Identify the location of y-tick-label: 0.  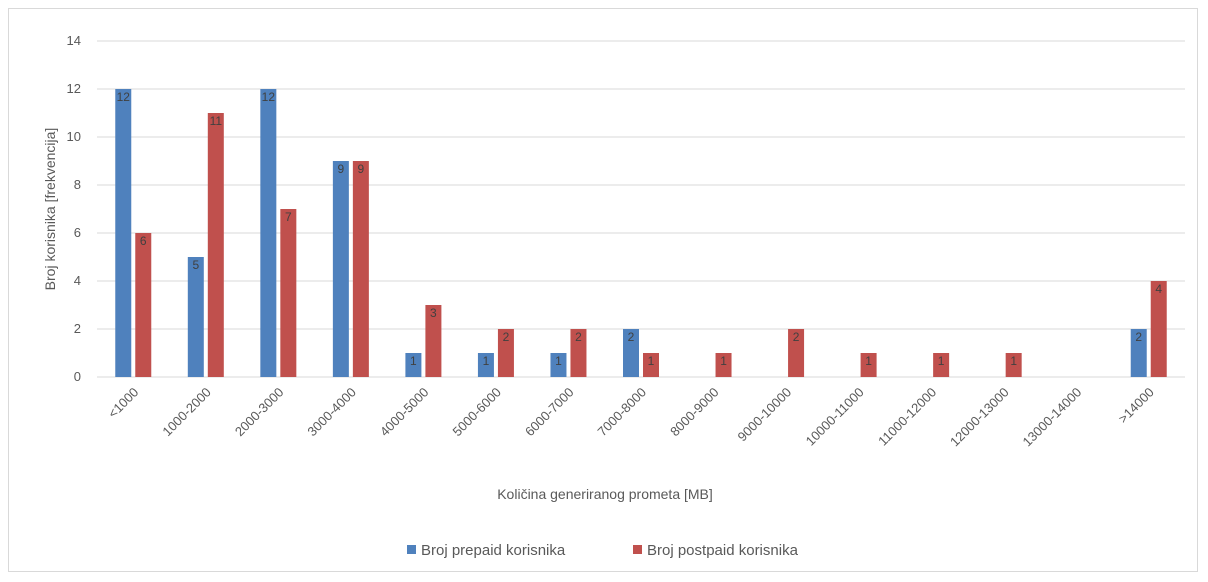
(77, 376).